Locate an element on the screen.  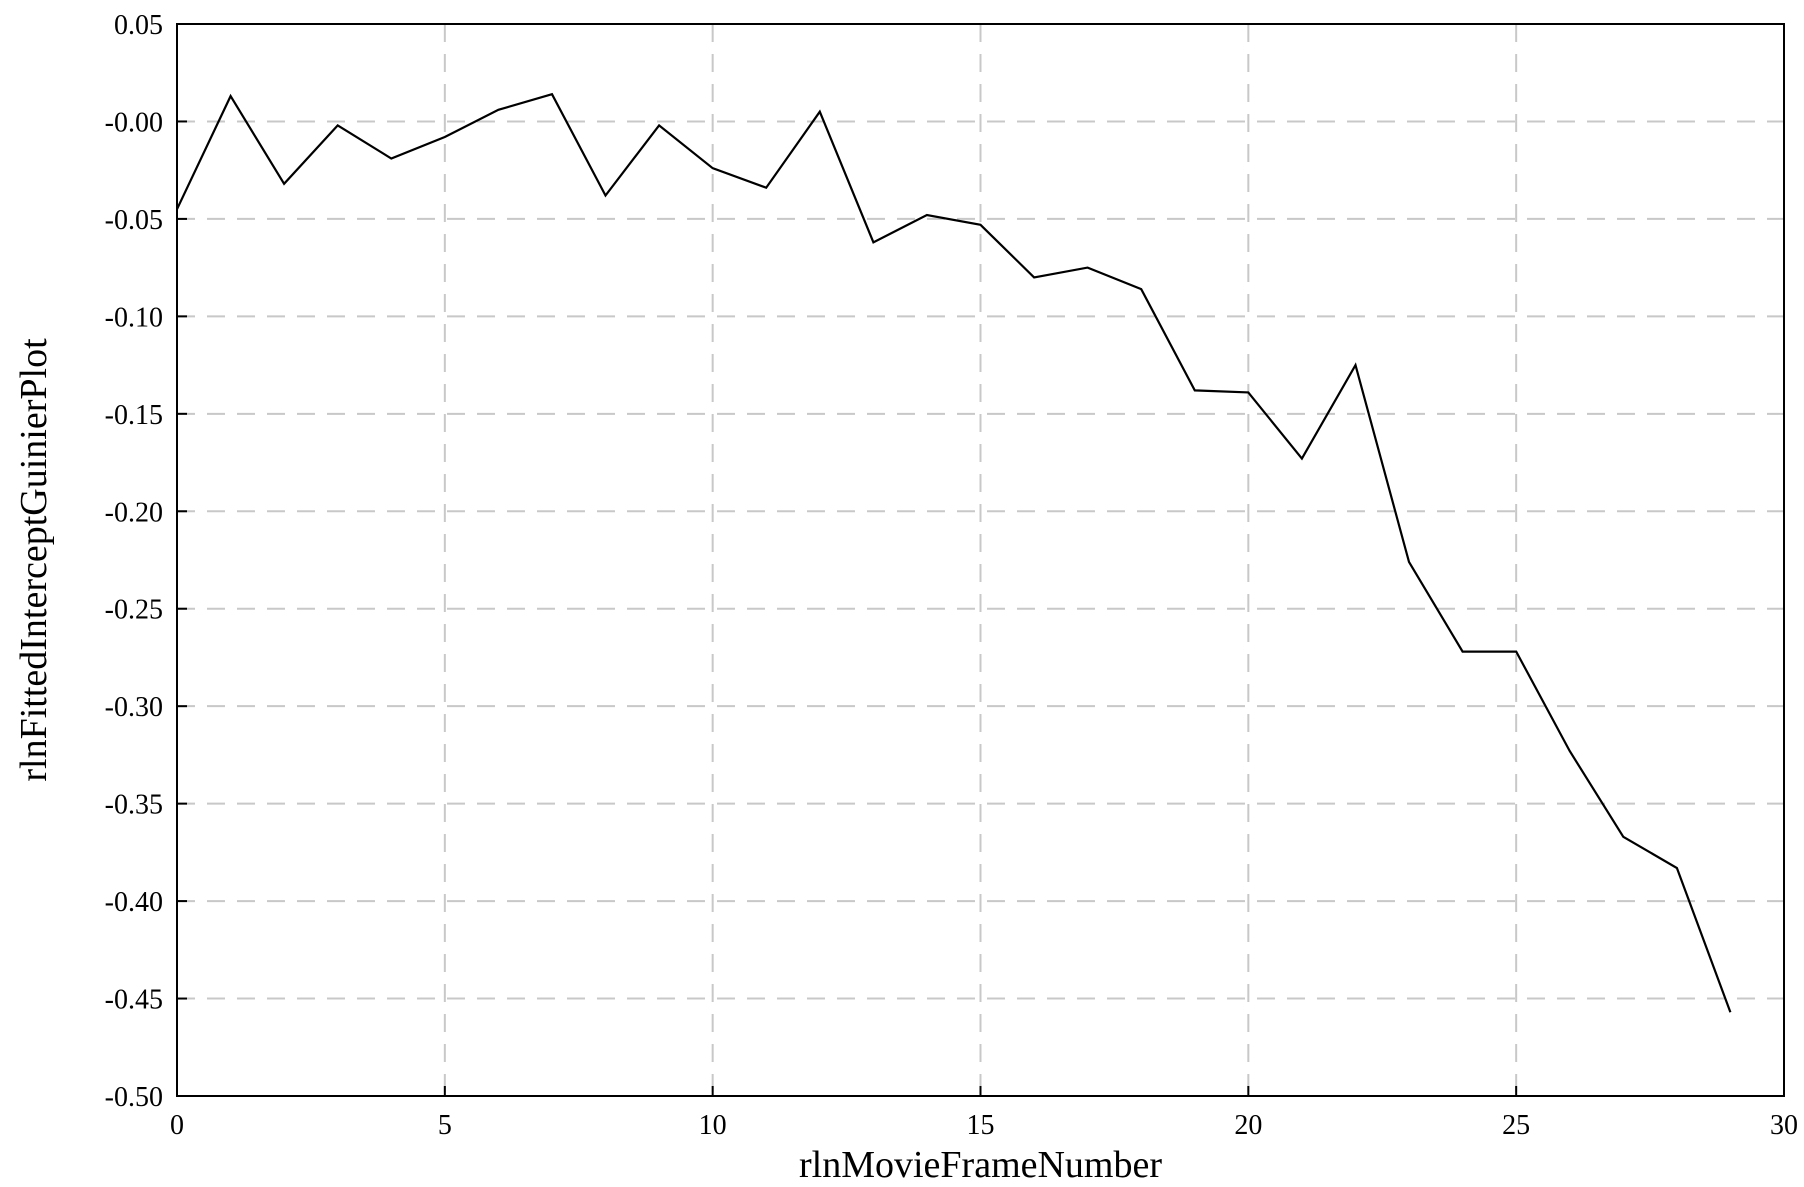
y-tick-label: -0.30 is located at coordinates (134, 707).